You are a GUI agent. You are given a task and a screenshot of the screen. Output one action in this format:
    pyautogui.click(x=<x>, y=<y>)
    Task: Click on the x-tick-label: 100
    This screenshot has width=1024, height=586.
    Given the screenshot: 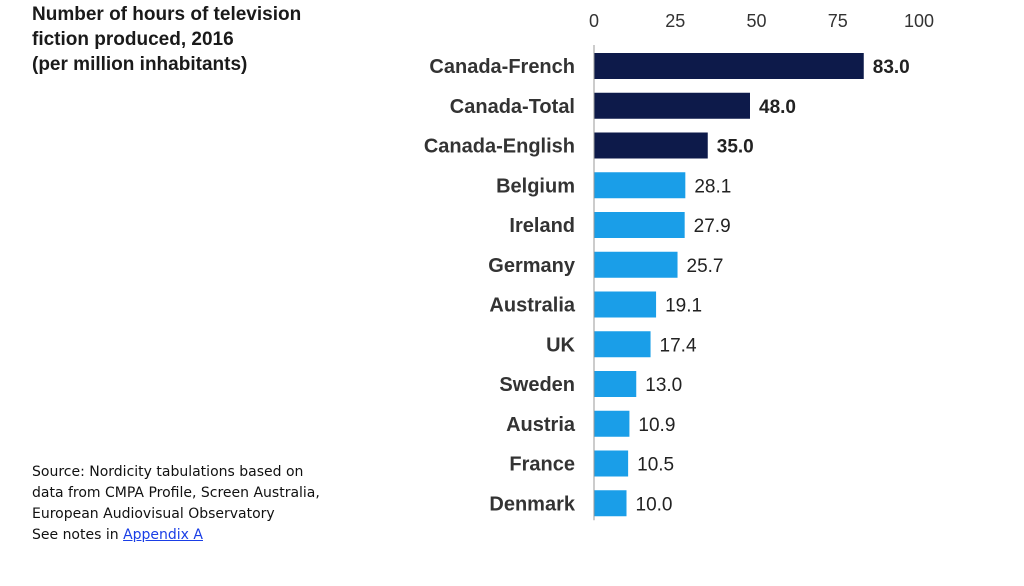 What is the action you would take?
    pyautogui.click(x=919, y=21)
    